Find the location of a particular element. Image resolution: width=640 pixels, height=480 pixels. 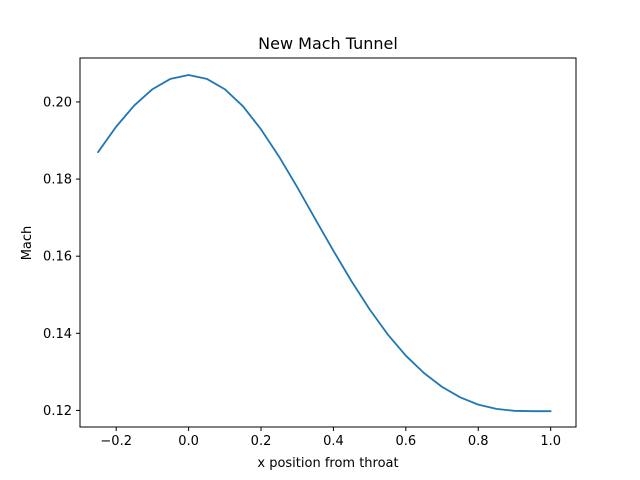

chart-title: New Mach Tunnel is located at coordinates (328, 43).